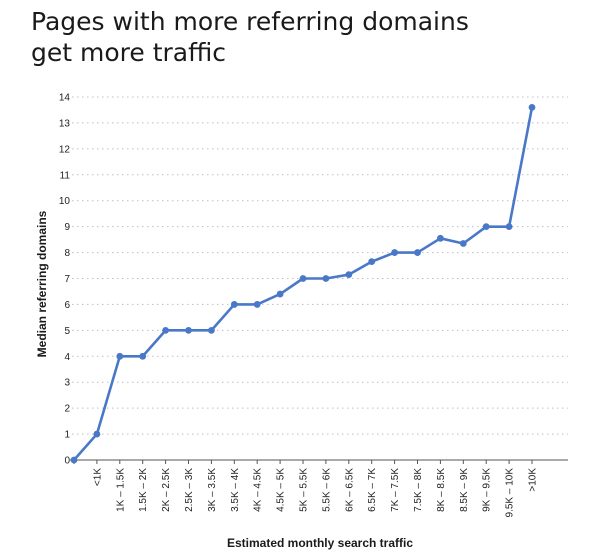  What do you see at coordinates (67, 383) in the screenshot?
I see `y-tick-label: 3` at bounding box center [67, 383].